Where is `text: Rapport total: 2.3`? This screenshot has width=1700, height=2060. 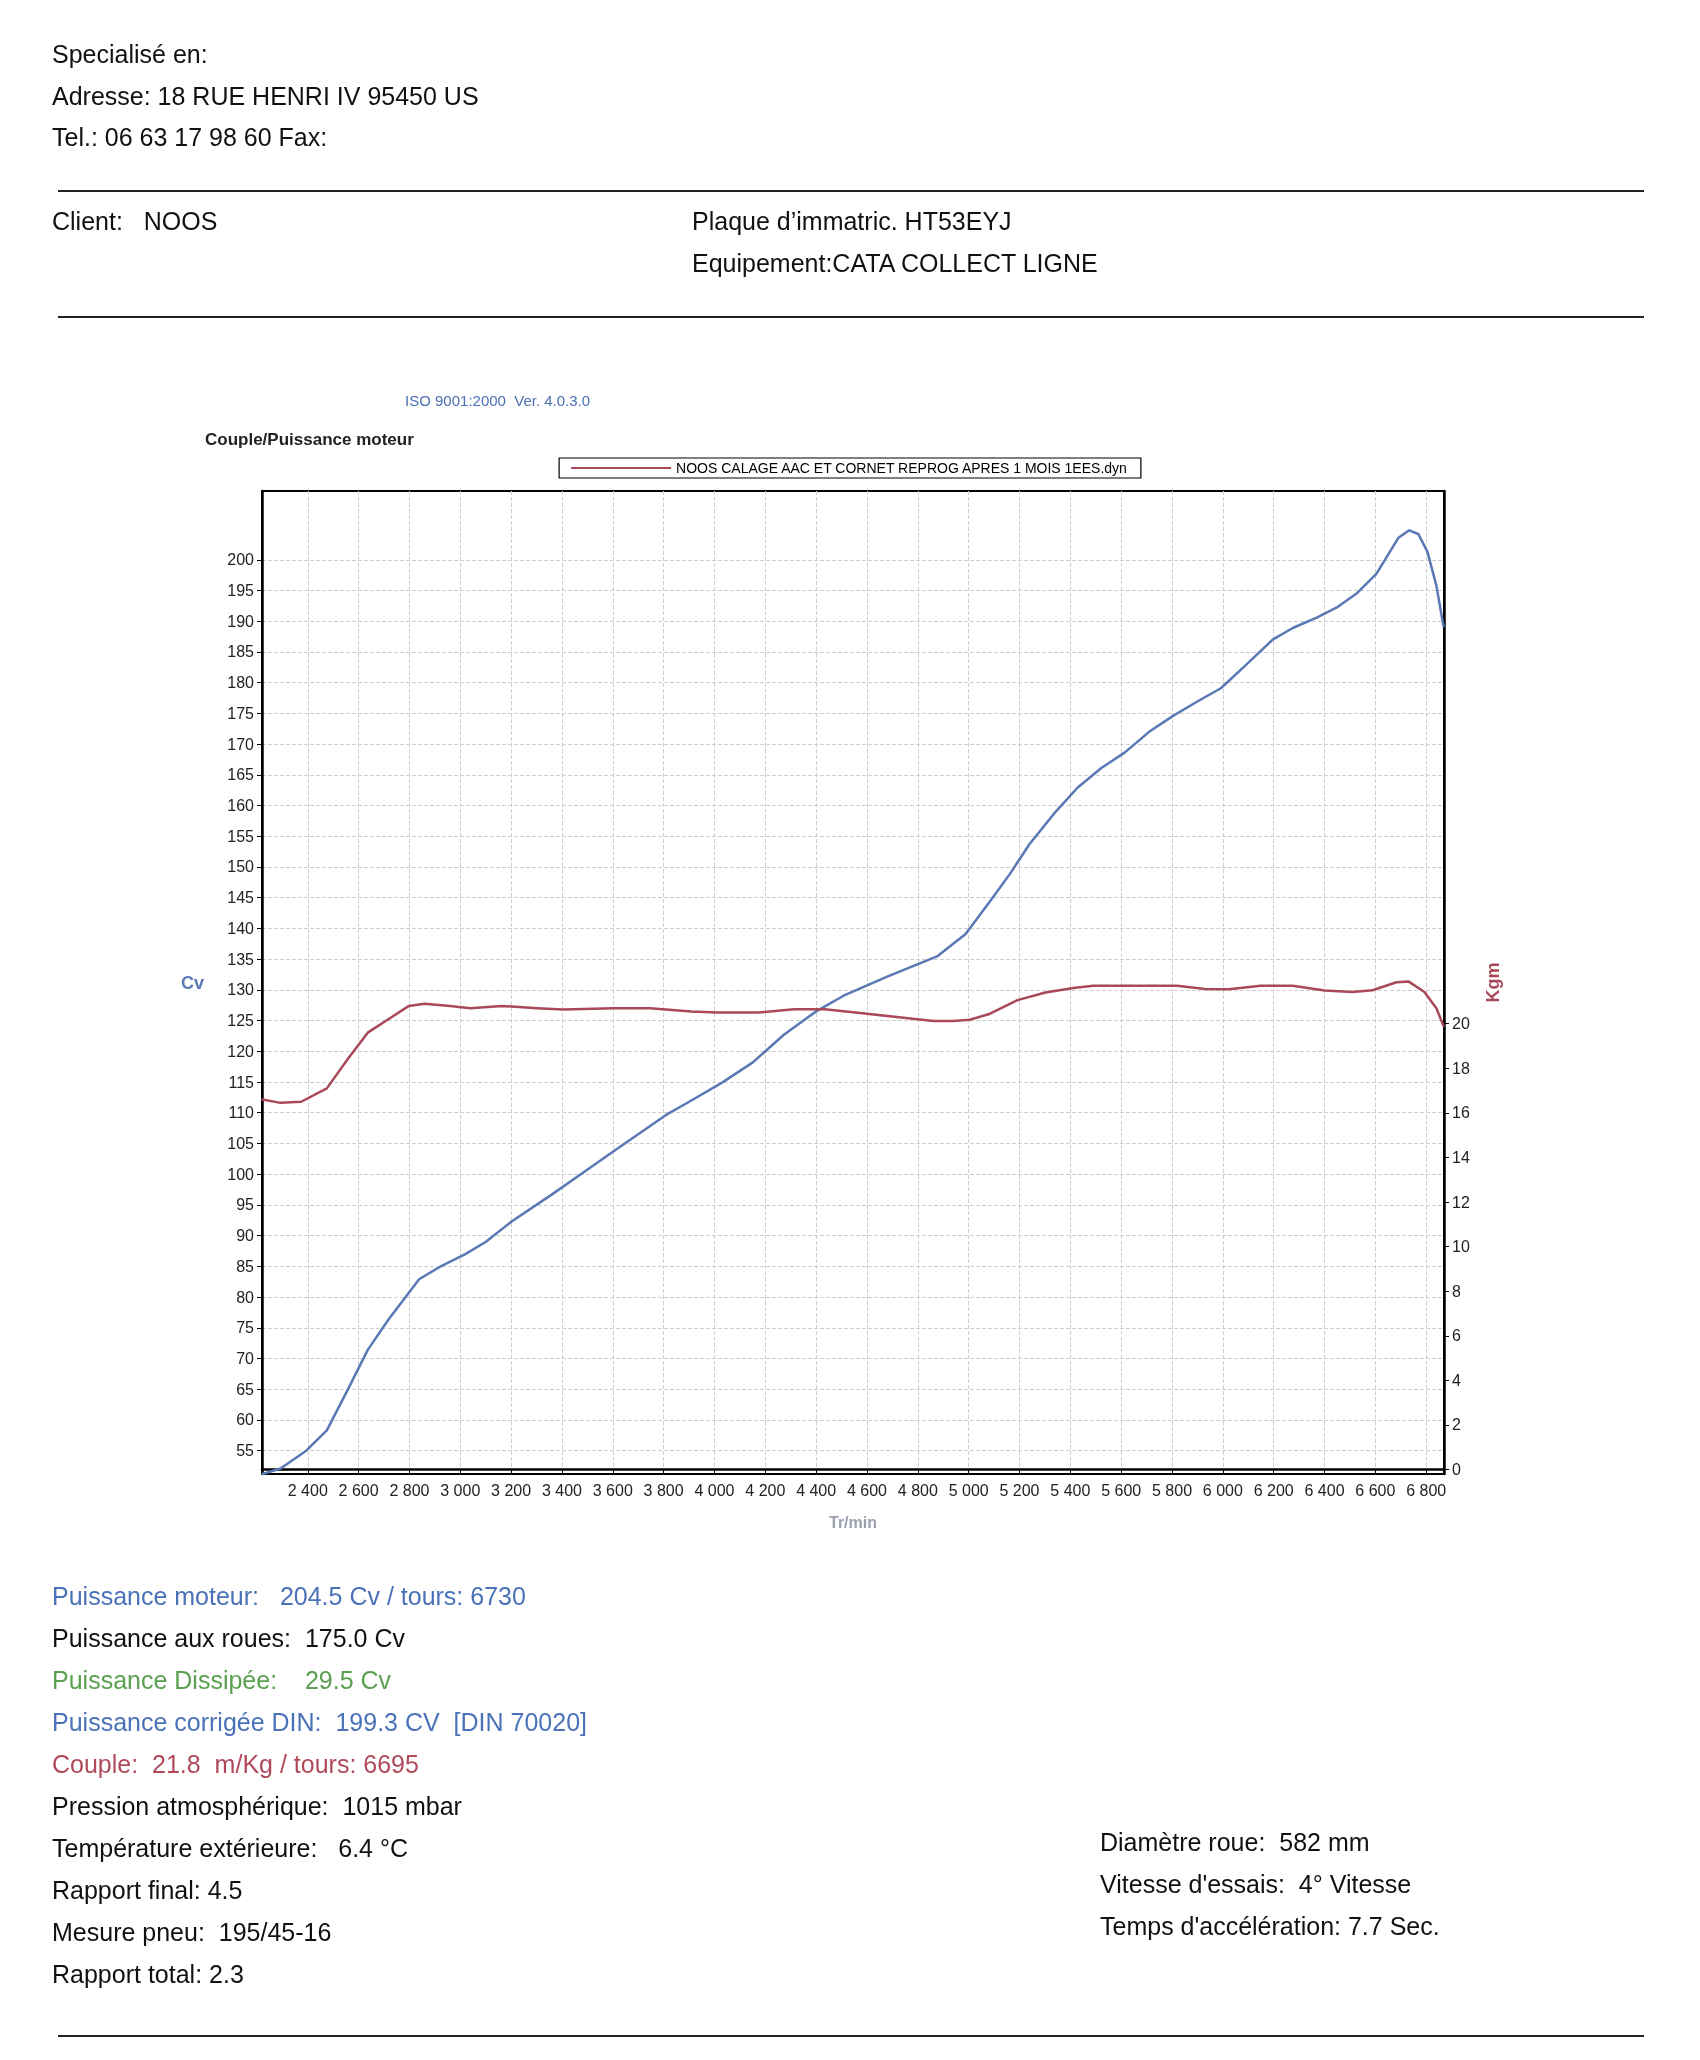
text: Rapport total: 2.3 is located at coordinates (148, 1974).